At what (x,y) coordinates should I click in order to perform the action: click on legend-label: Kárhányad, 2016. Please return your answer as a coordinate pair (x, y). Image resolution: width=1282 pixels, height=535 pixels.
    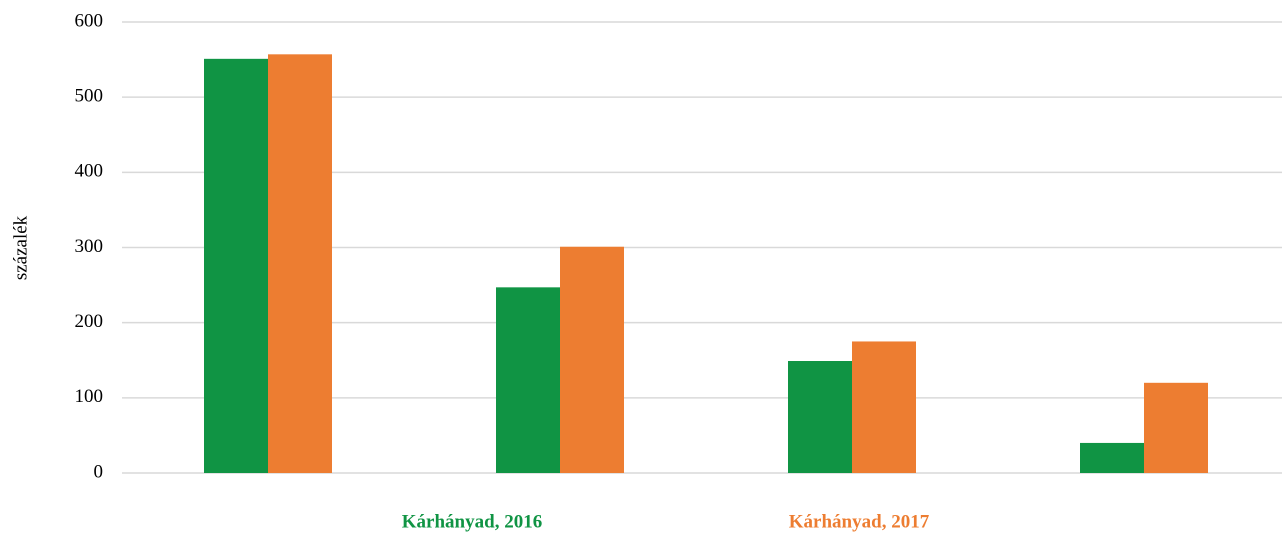
    Looking at the image, I should click on (472, 521).